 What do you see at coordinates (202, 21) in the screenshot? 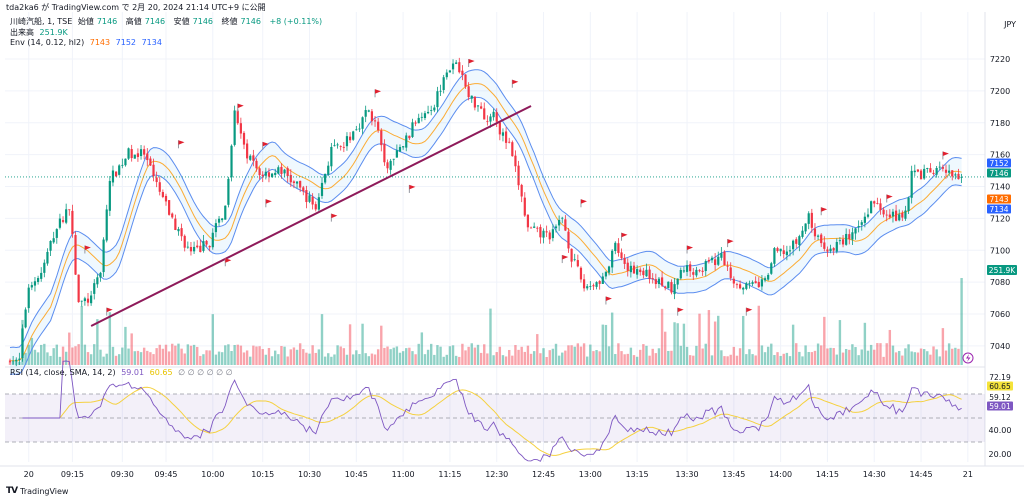
I see `low-value: 7146` at bounding box center [202, 21].